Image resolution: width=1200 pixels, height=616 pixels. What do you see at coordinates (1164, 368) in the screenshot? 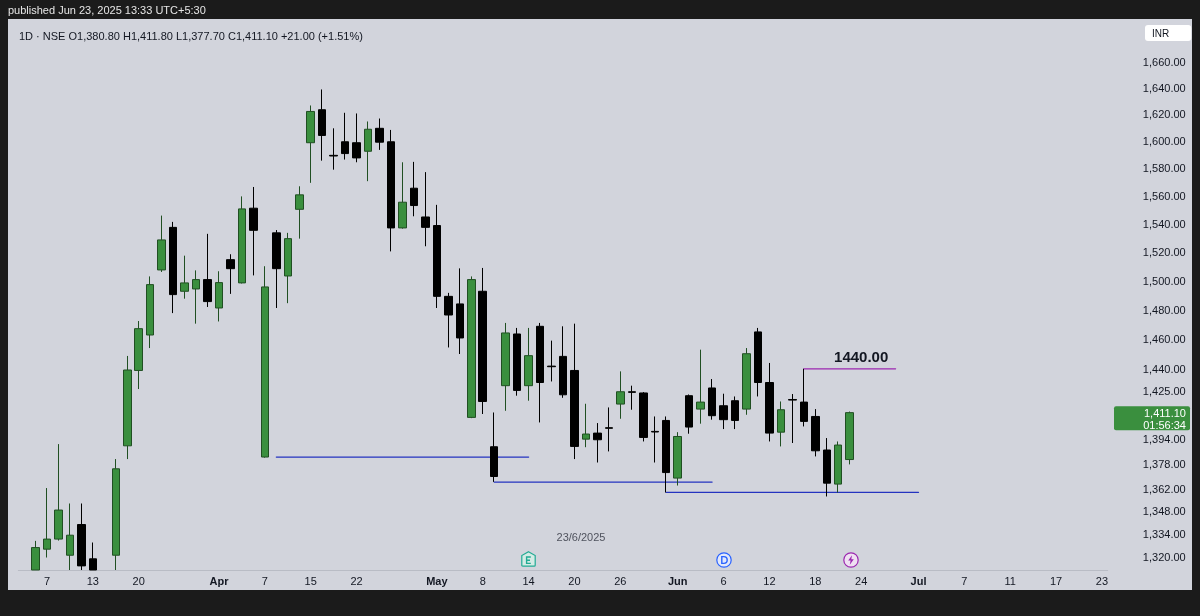
I see `y-tick-label: 1,440.00` at bounding box center [1164, 368].